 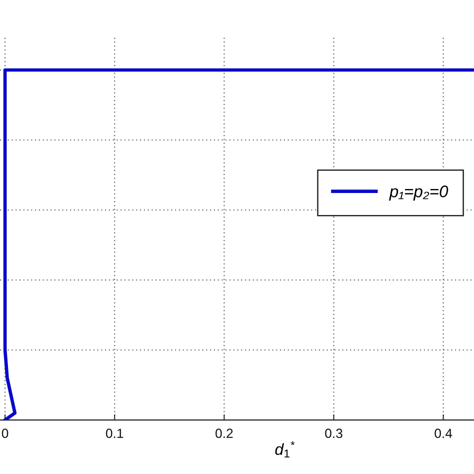 What do you see at coordinates (418, 193) in the screenshot?
I see `legend-label: p₁=p₂=0` at bounding box center [418, 193].